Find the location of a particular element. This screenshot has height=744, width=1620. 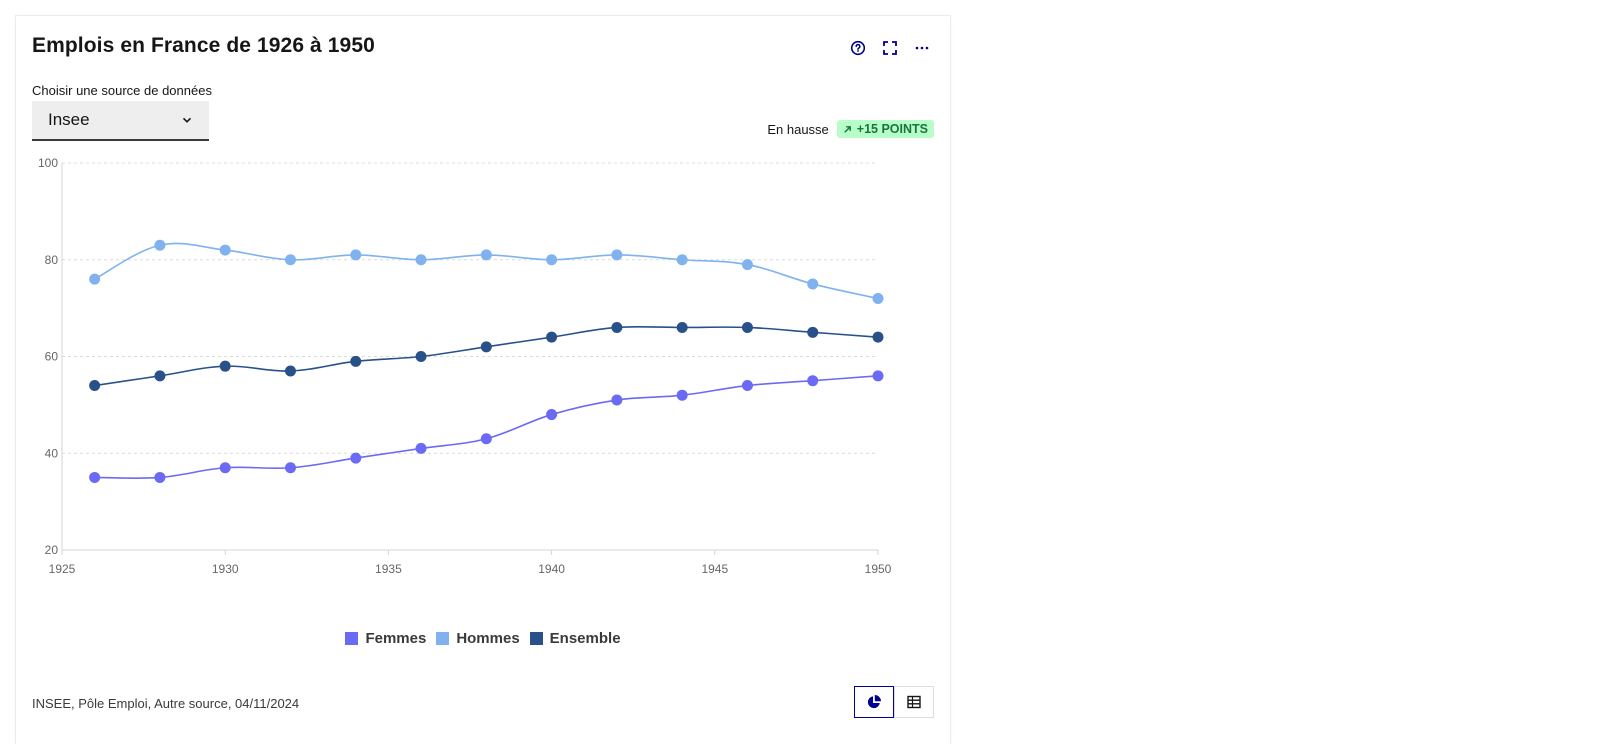

legend-label: Ensemble is located at coordinates (585, 638).